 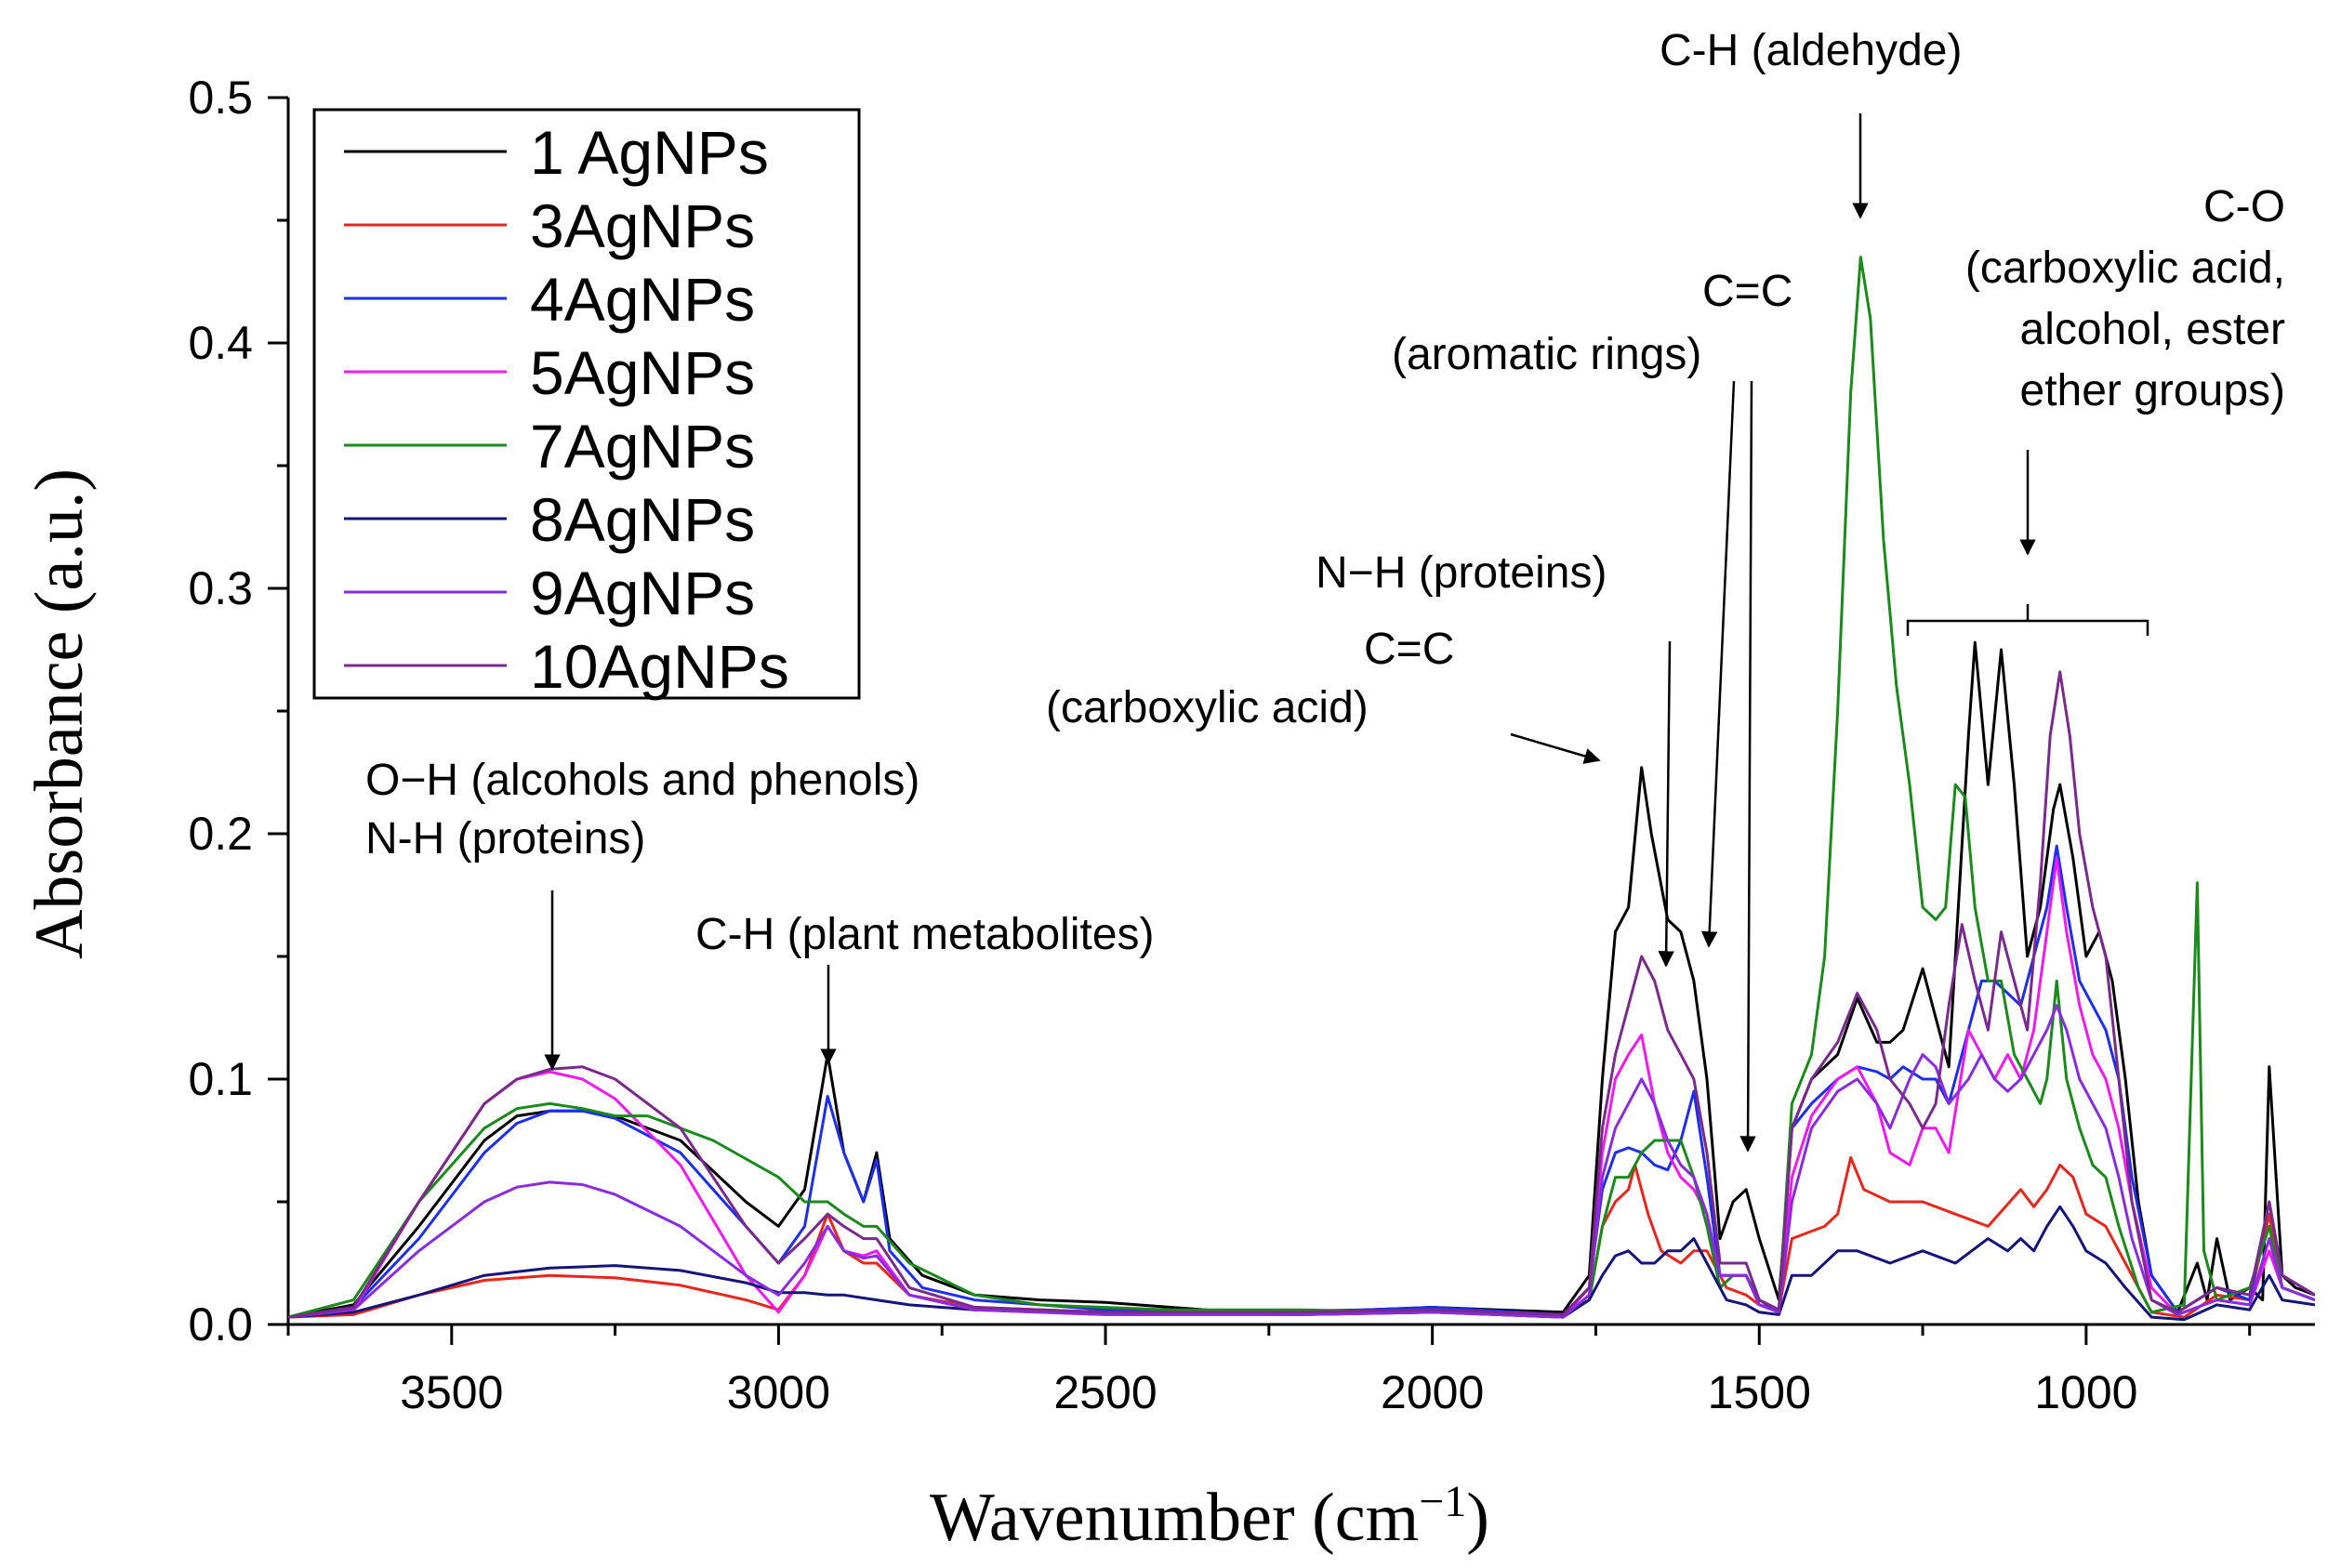 I want to click on annotation-oh-line2: N-H (proteins), so click(x=505, y=839).